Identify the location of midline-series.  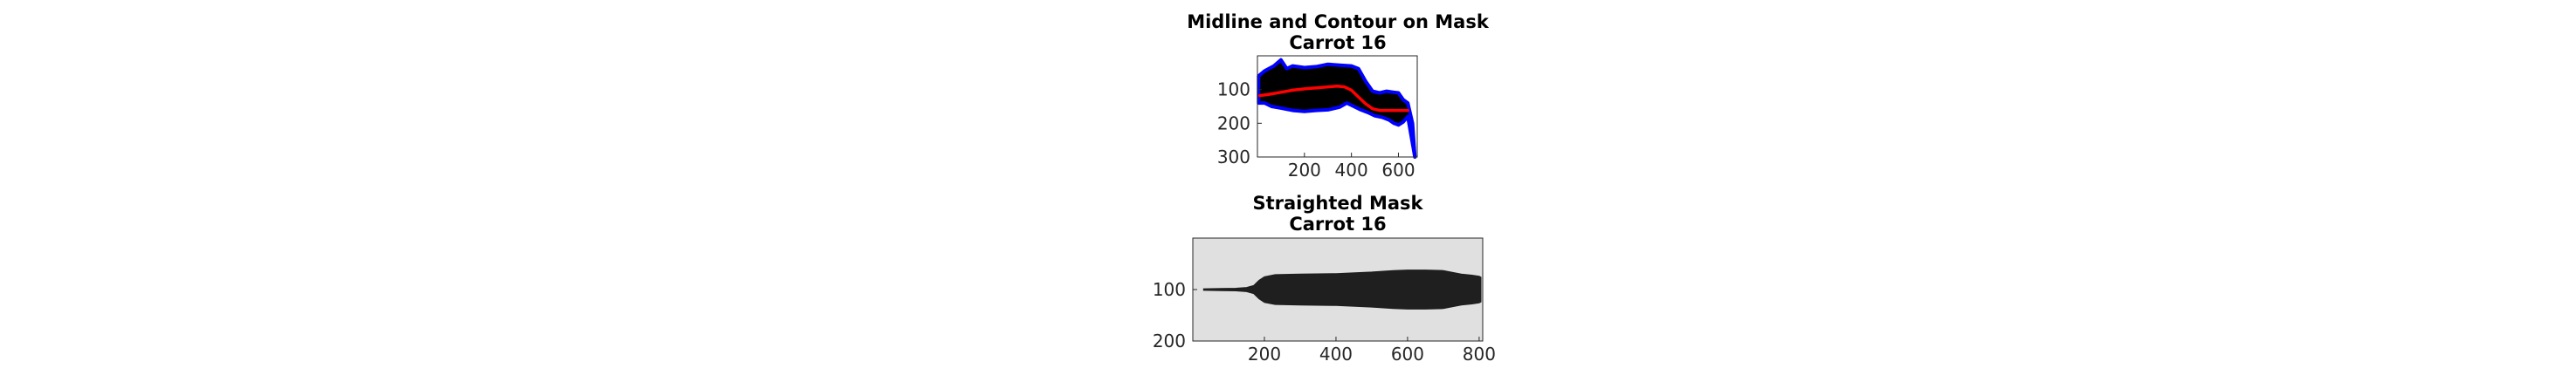
(1333, 99).